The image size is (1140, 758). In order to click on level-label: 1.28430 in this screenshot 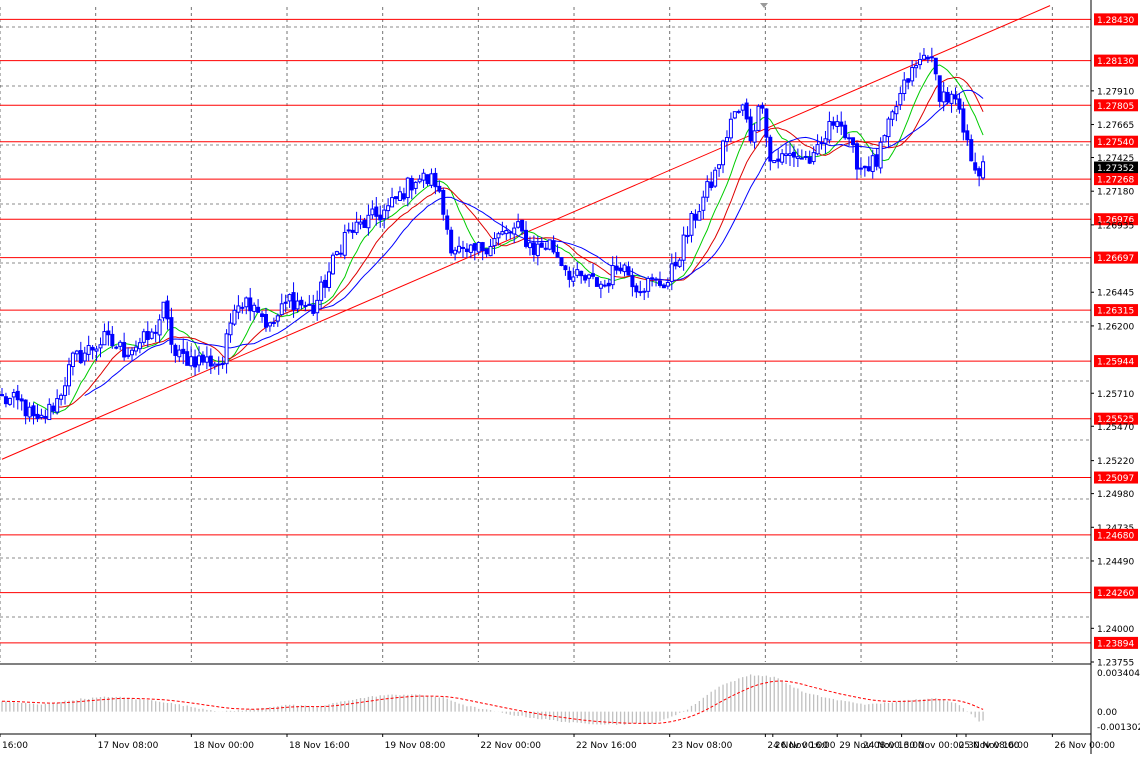, I will do `click(1115, 21)`.